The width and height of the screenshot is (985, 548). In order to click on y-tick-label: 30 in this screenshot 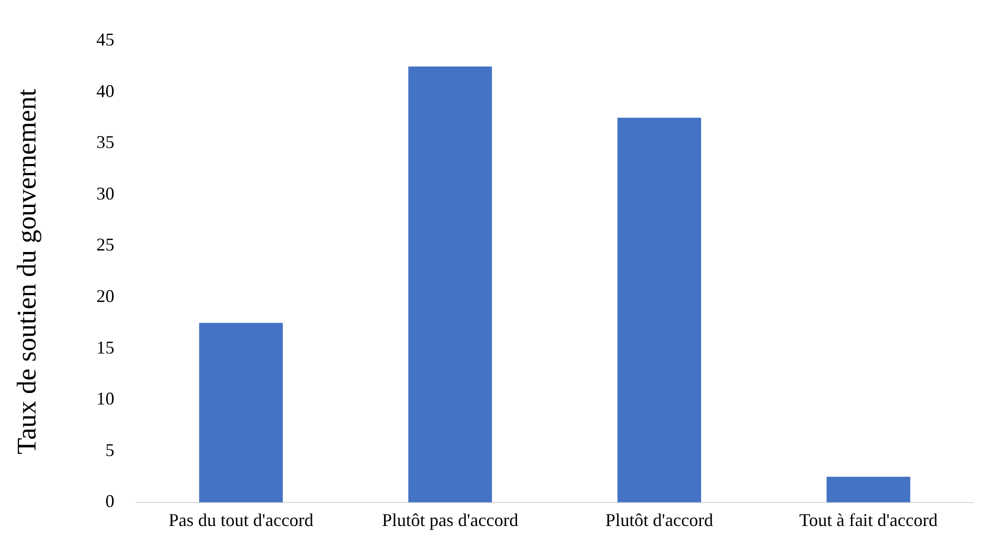, I will do `click(105, 193)`.